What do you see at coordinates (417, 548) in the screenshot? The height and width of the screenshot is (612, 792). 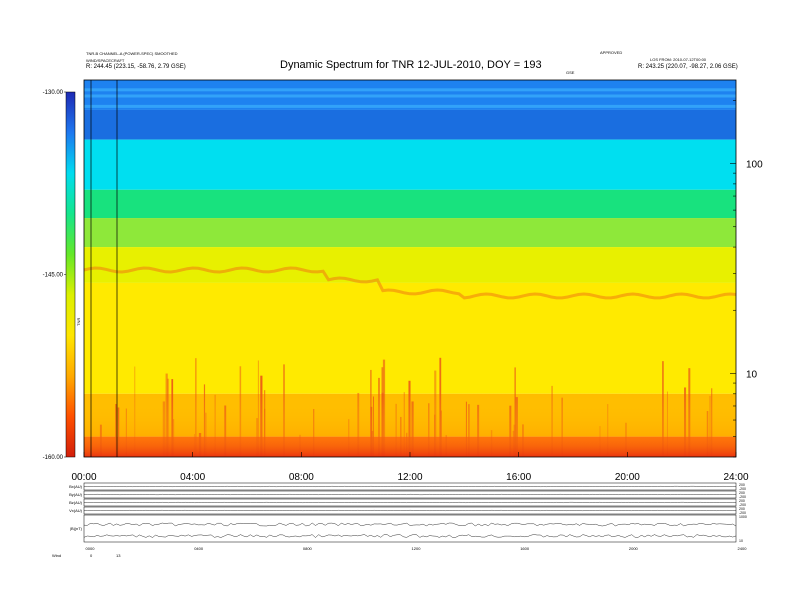 I see `lower-x-tick-label: 1200` at bounding box center [417, 548].